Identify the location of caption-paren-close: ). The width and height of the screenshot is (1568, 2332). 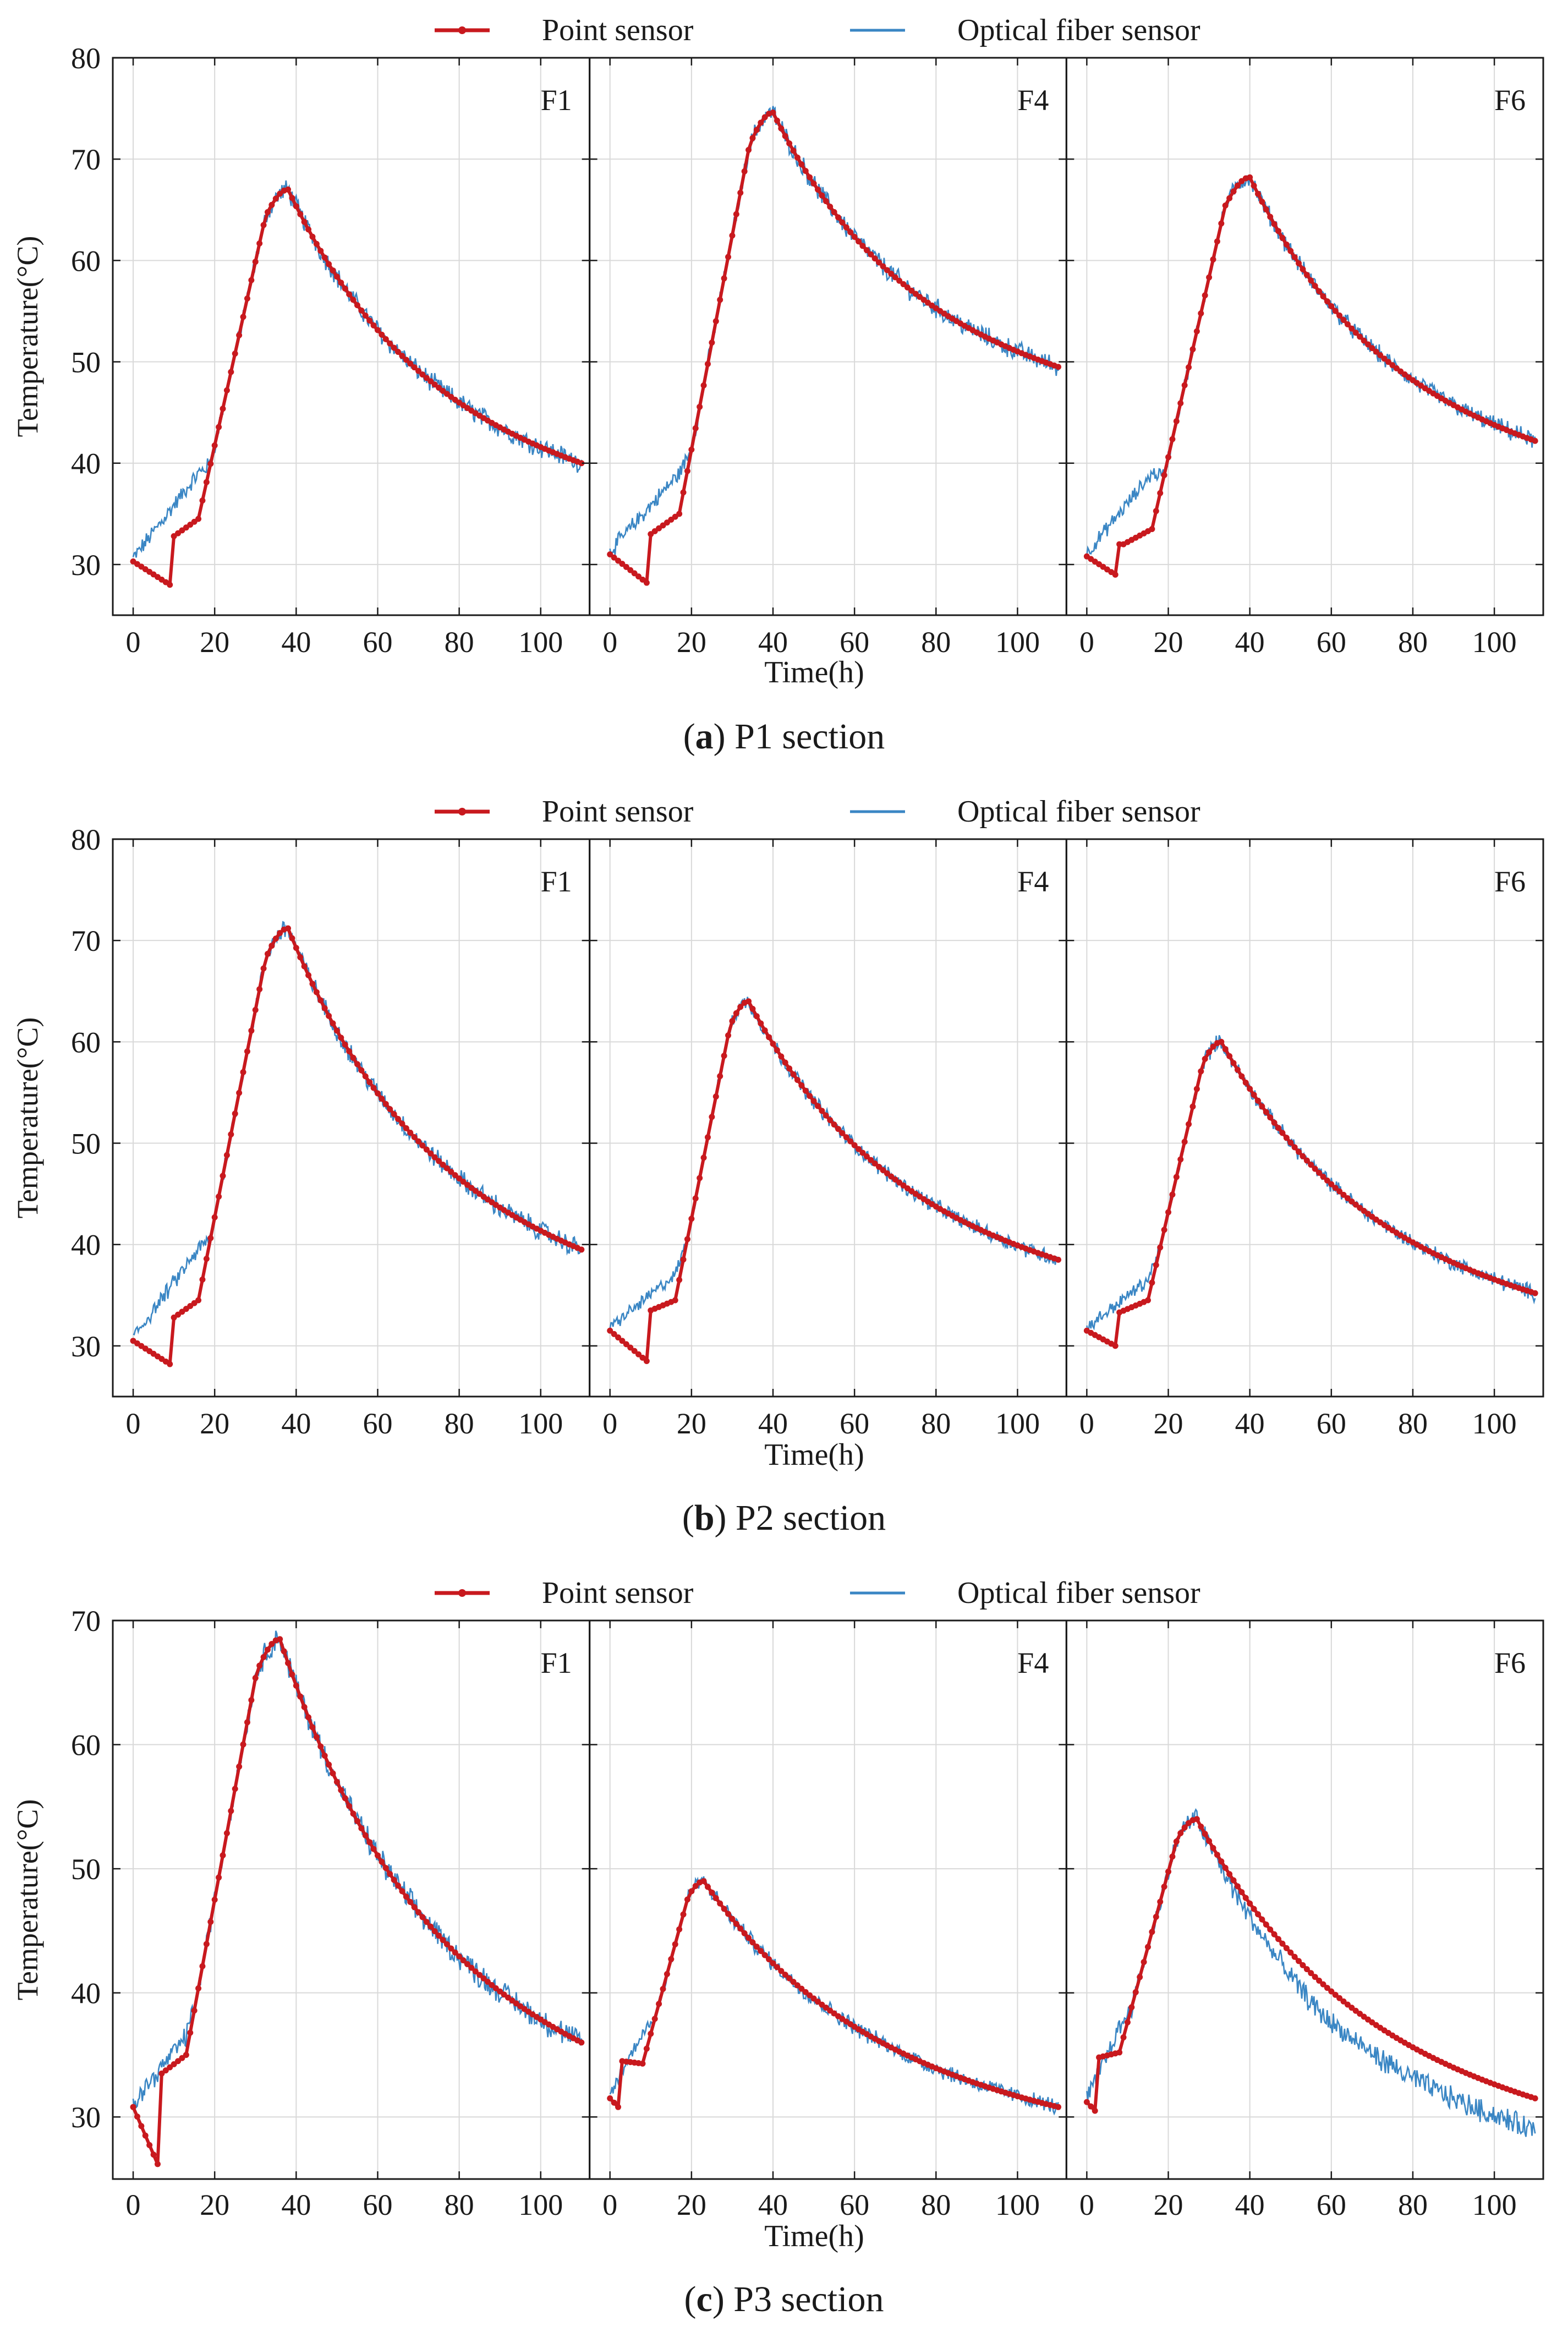
(721, 1518).